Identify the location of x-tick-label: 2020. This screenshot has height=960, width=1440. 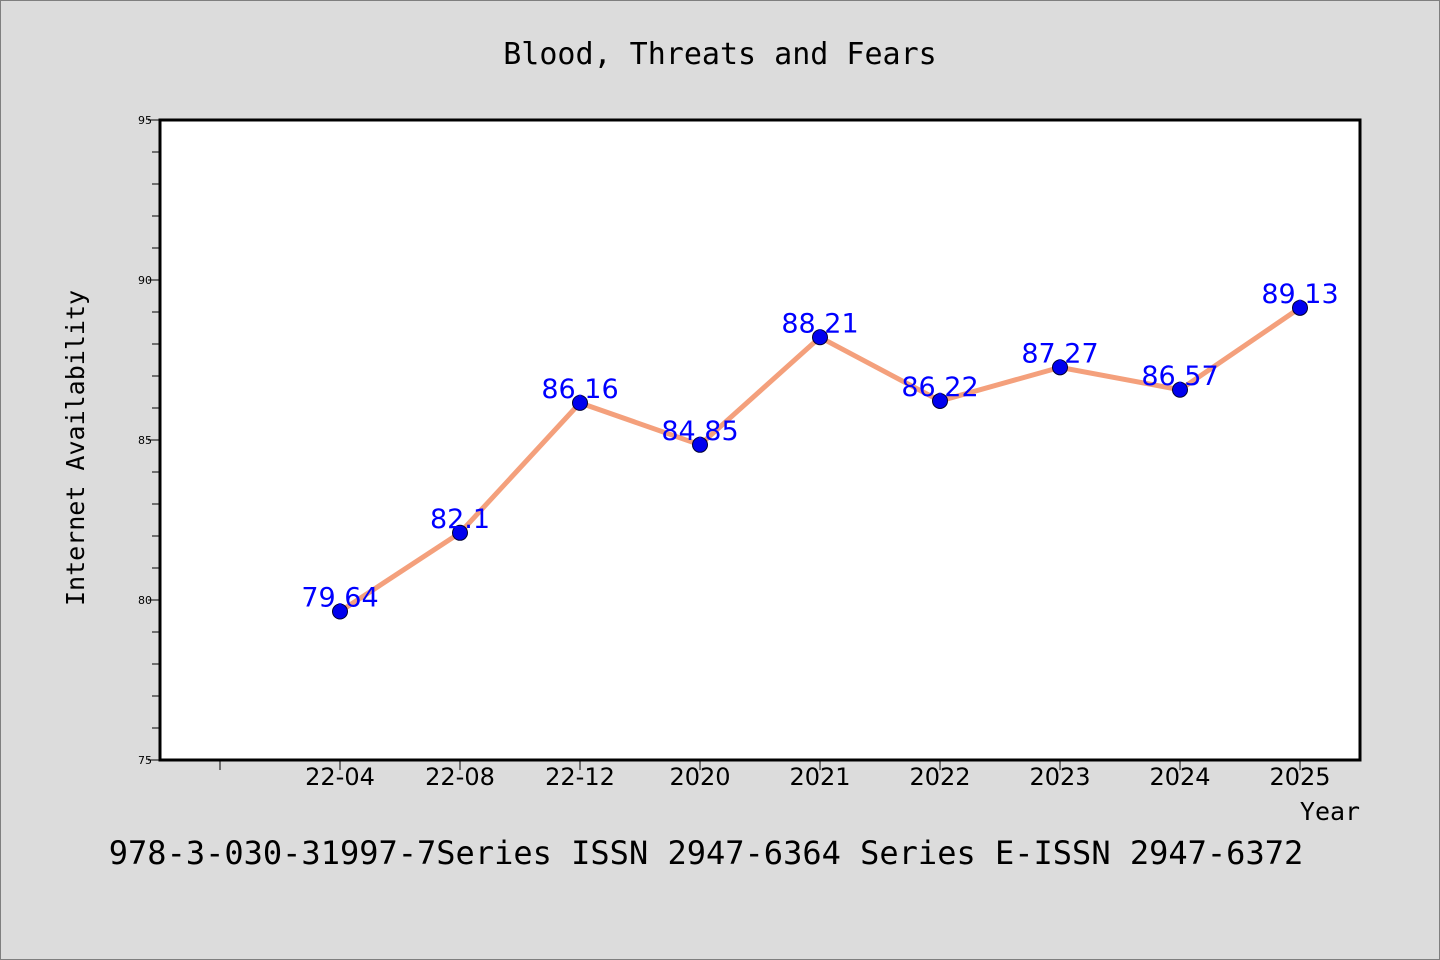
(699, 777).